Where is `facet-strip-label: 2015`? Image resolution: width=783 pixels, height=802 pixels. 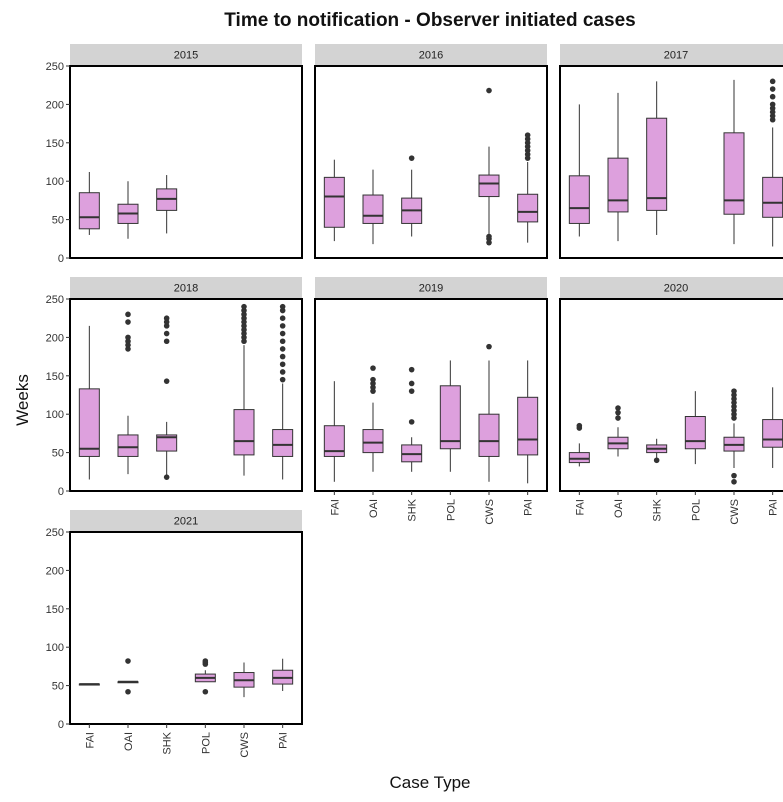 facet-strip-label: 2015 is located at coordinates (186, 56).